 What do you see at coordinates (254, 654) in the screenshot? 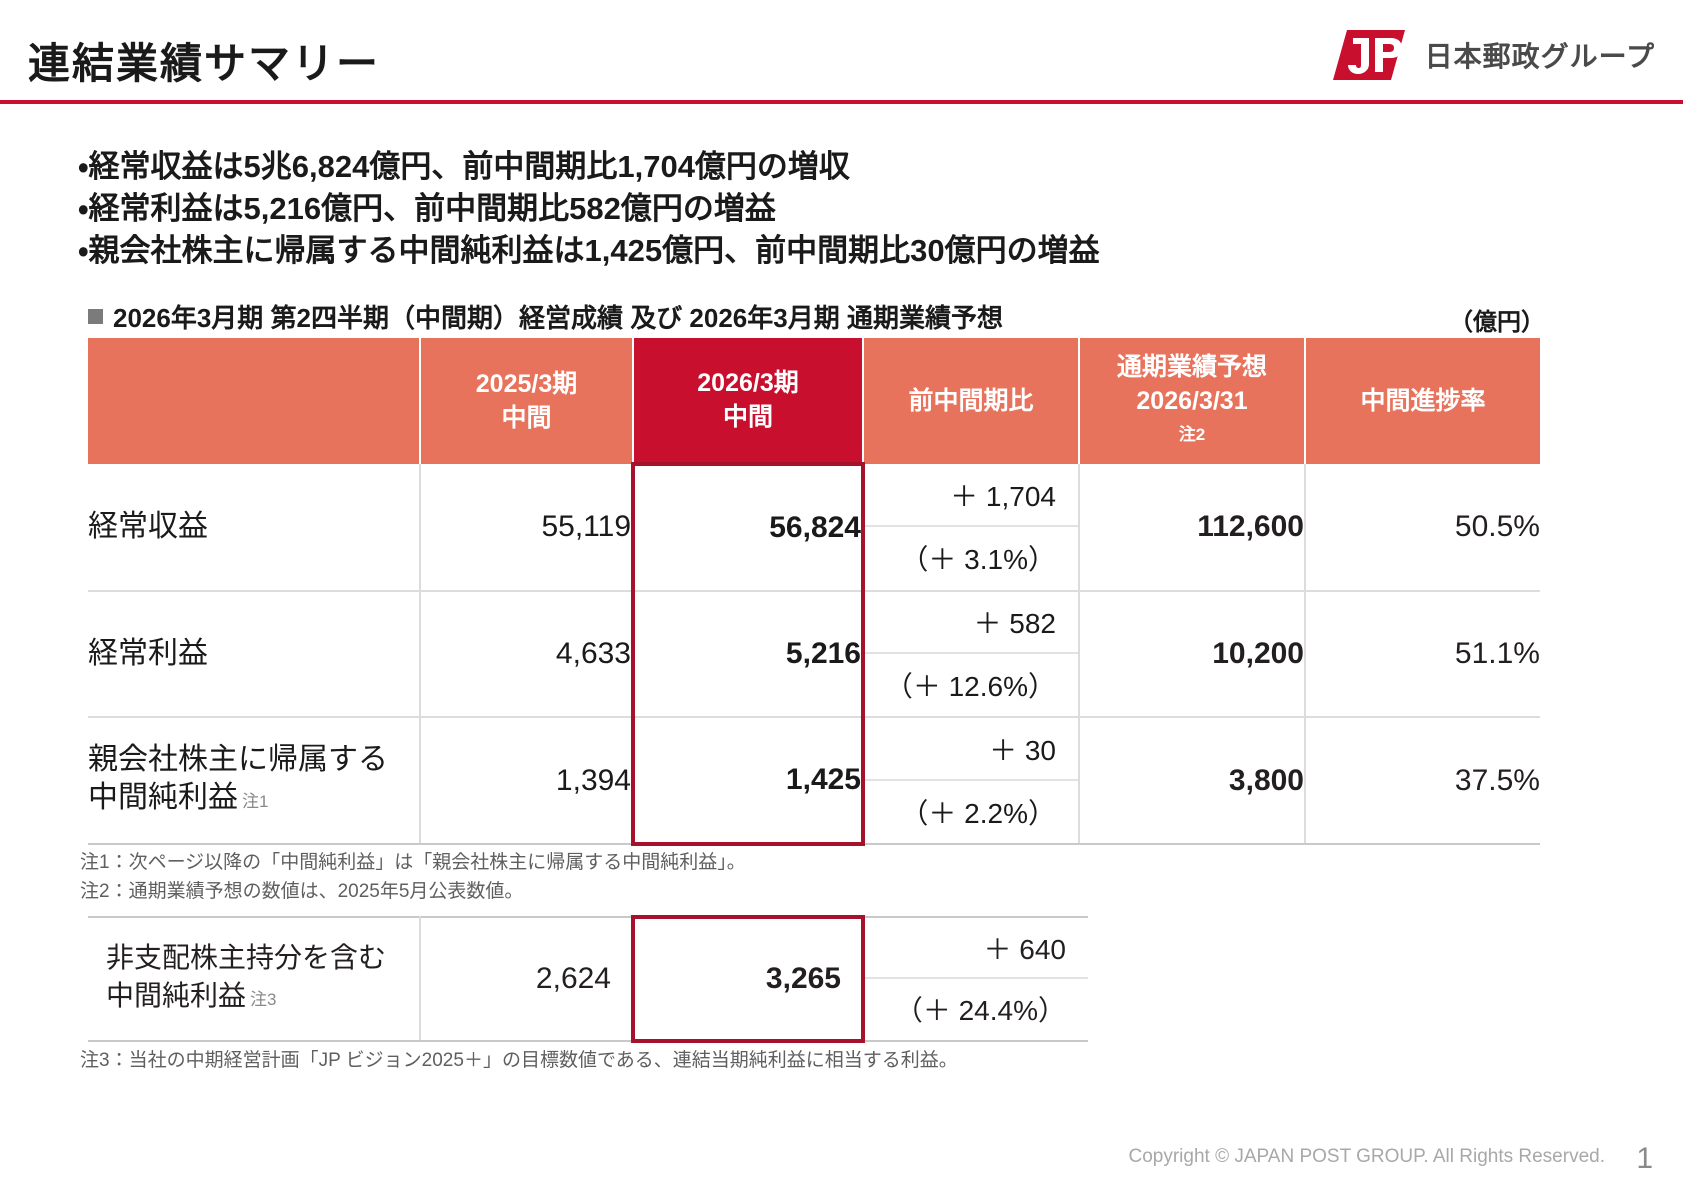
I see `row-label-ordinary-profit: 経常利益` at bounding box center [254, 654].